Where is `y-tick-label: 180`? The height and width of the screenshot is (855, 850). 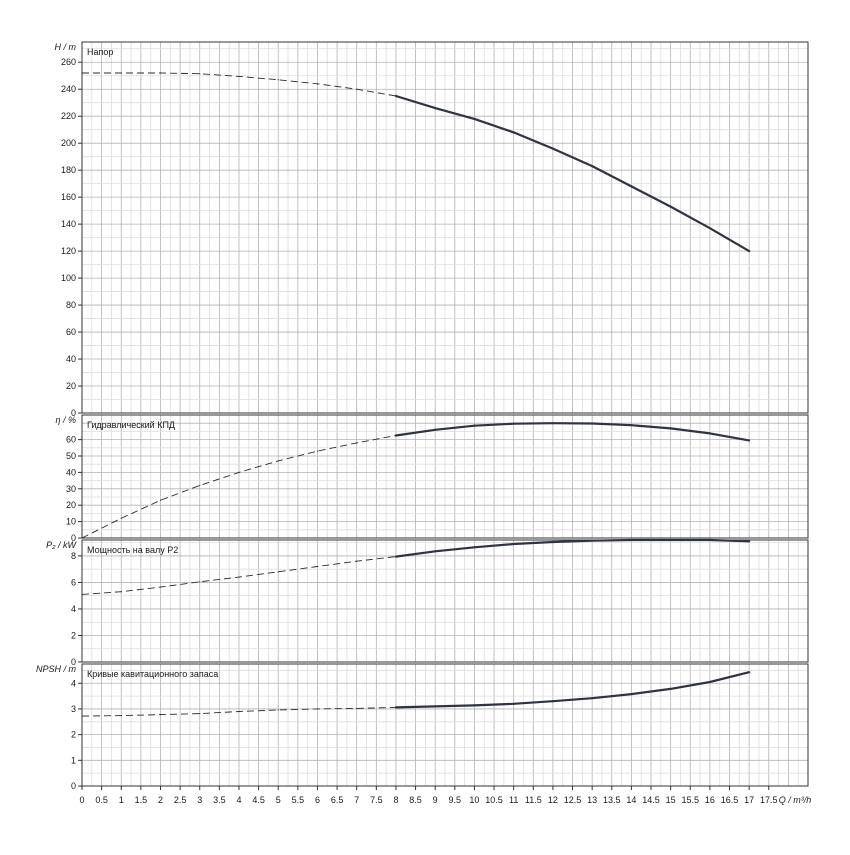
y-tick-label: 180 is located at coordinates (68, 170).